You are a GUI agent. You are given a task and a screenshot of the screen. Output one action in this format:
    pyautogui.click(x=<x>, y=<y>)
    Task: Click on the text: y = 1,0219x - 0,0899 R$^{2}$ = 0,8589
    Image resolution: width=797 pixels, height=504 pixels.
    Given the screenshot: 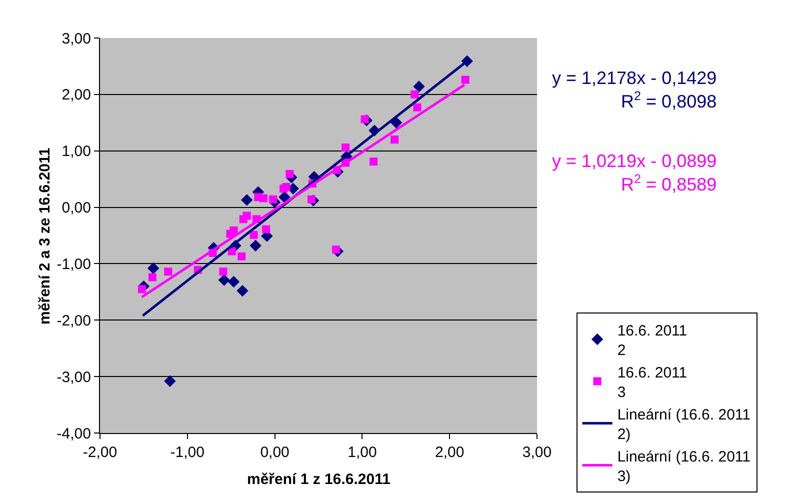 What is the action you would take?
    pyautogui.click(x=634, y=172)
    